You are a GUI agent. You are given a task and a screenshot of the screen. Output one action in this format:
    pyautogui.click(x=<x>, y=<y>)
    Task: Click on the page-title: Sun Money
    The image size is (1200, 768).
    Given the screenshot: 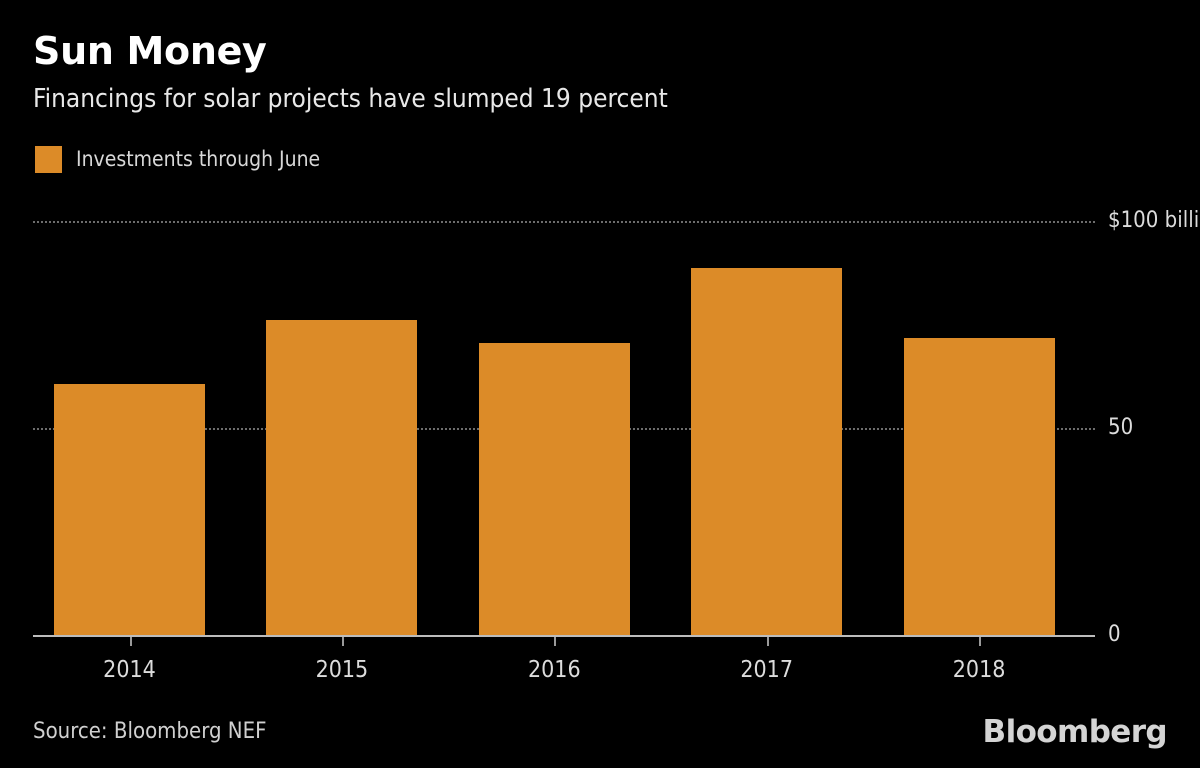 What is the action you would take?
    pyautogui.click(x=150, y=51)
    